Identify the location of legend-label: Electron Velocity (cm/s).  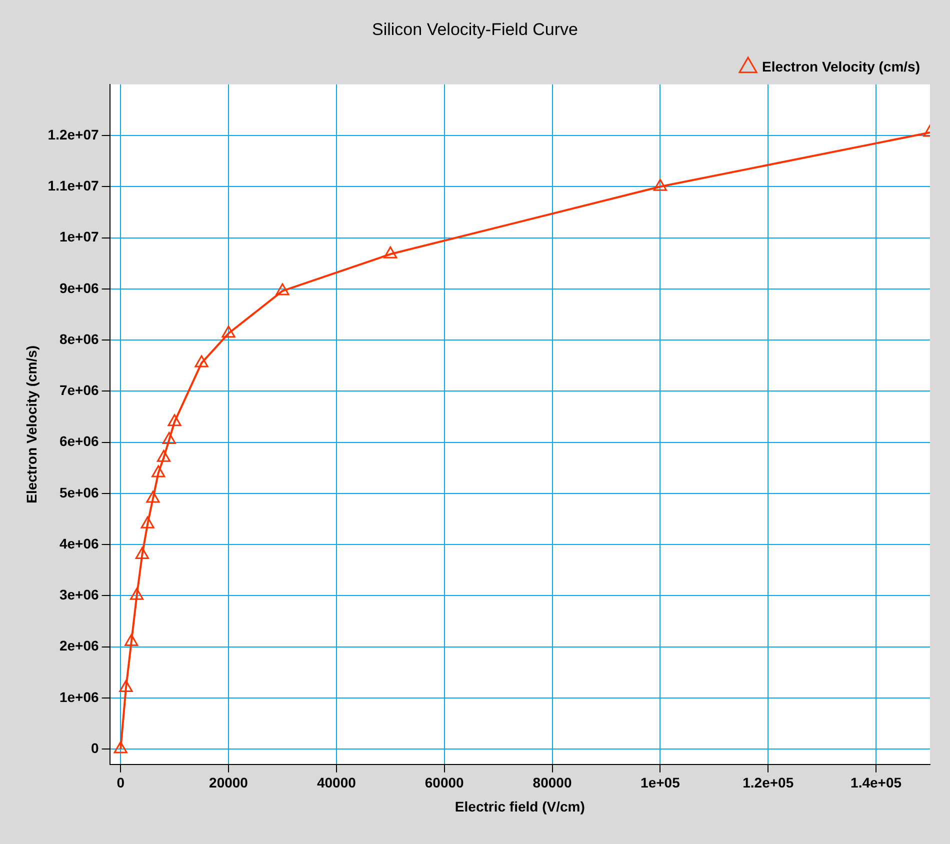
(841, 66).